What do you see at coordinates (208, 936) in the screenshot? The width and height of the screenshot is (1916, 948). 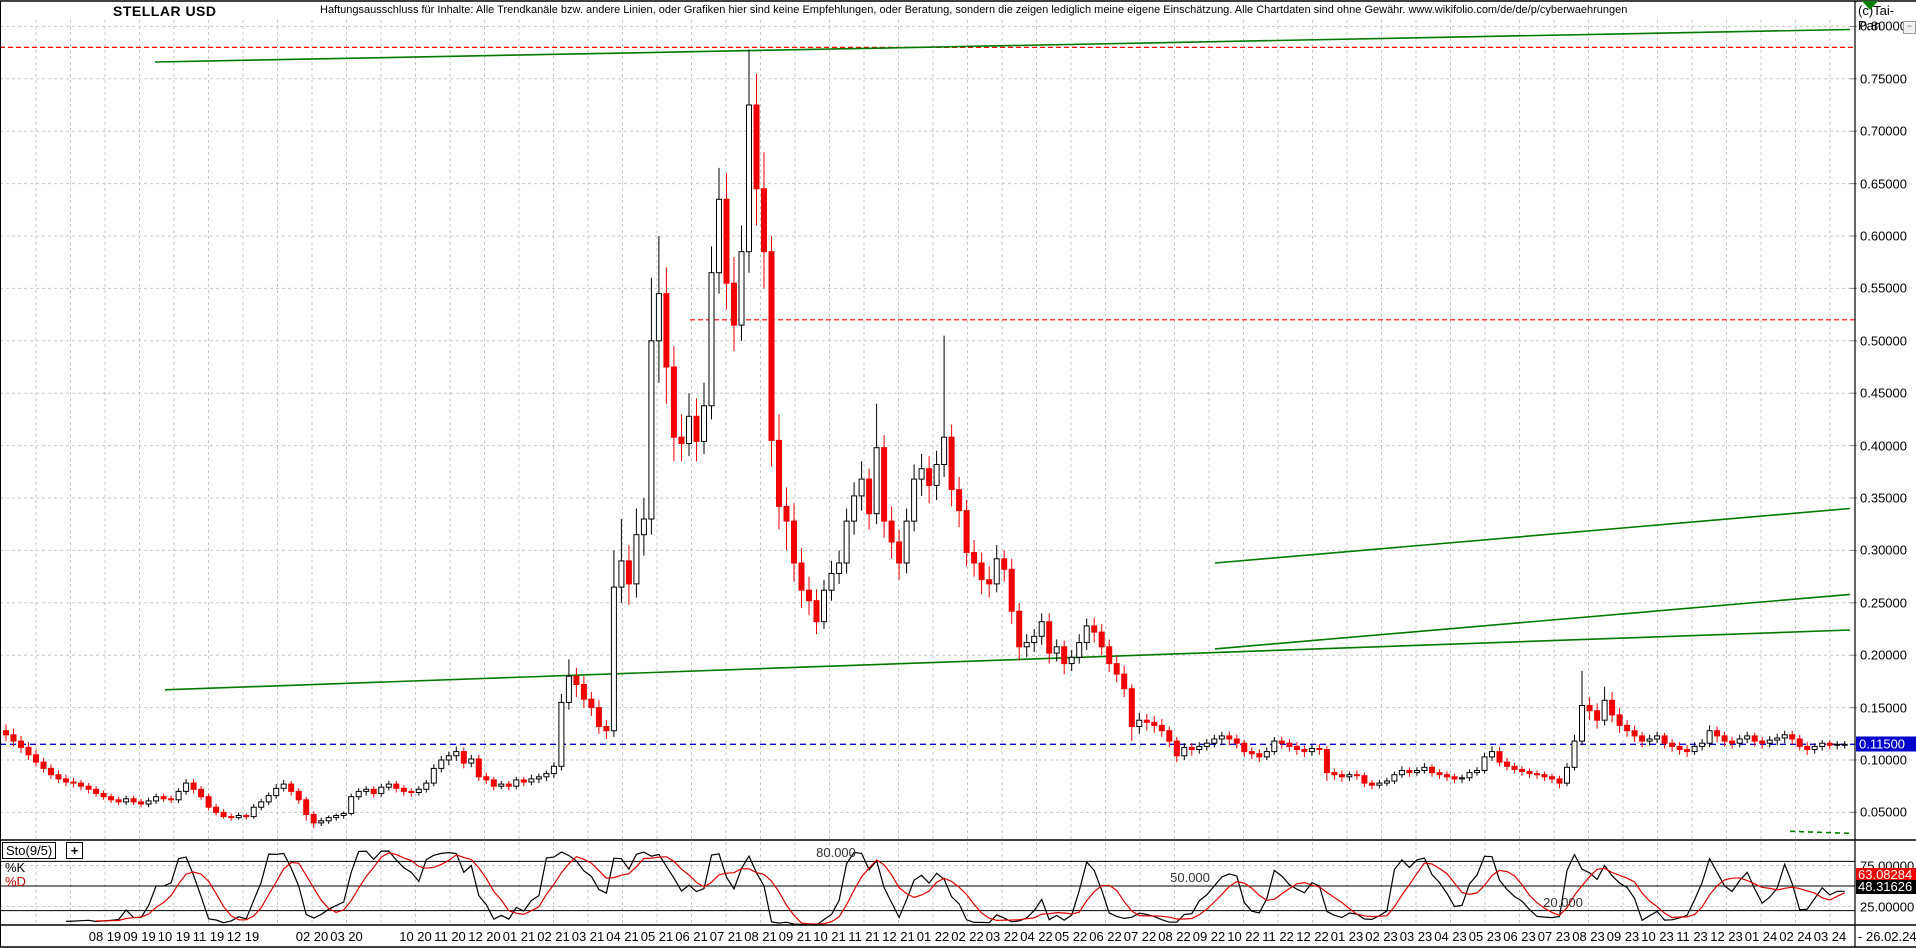 I see `date-axis-label: 11 19` at bounding box center [208, 936].